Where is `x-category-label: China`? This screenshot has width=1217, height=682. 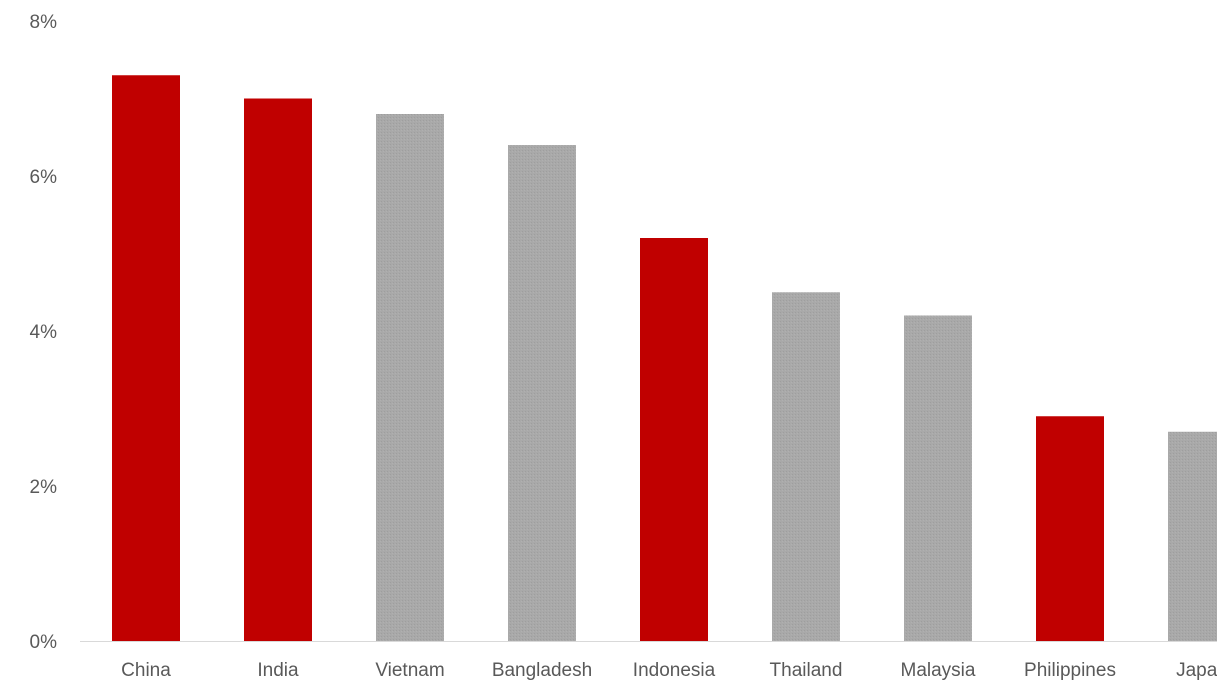 x-category-label: China is located at coordinates (146, 670).